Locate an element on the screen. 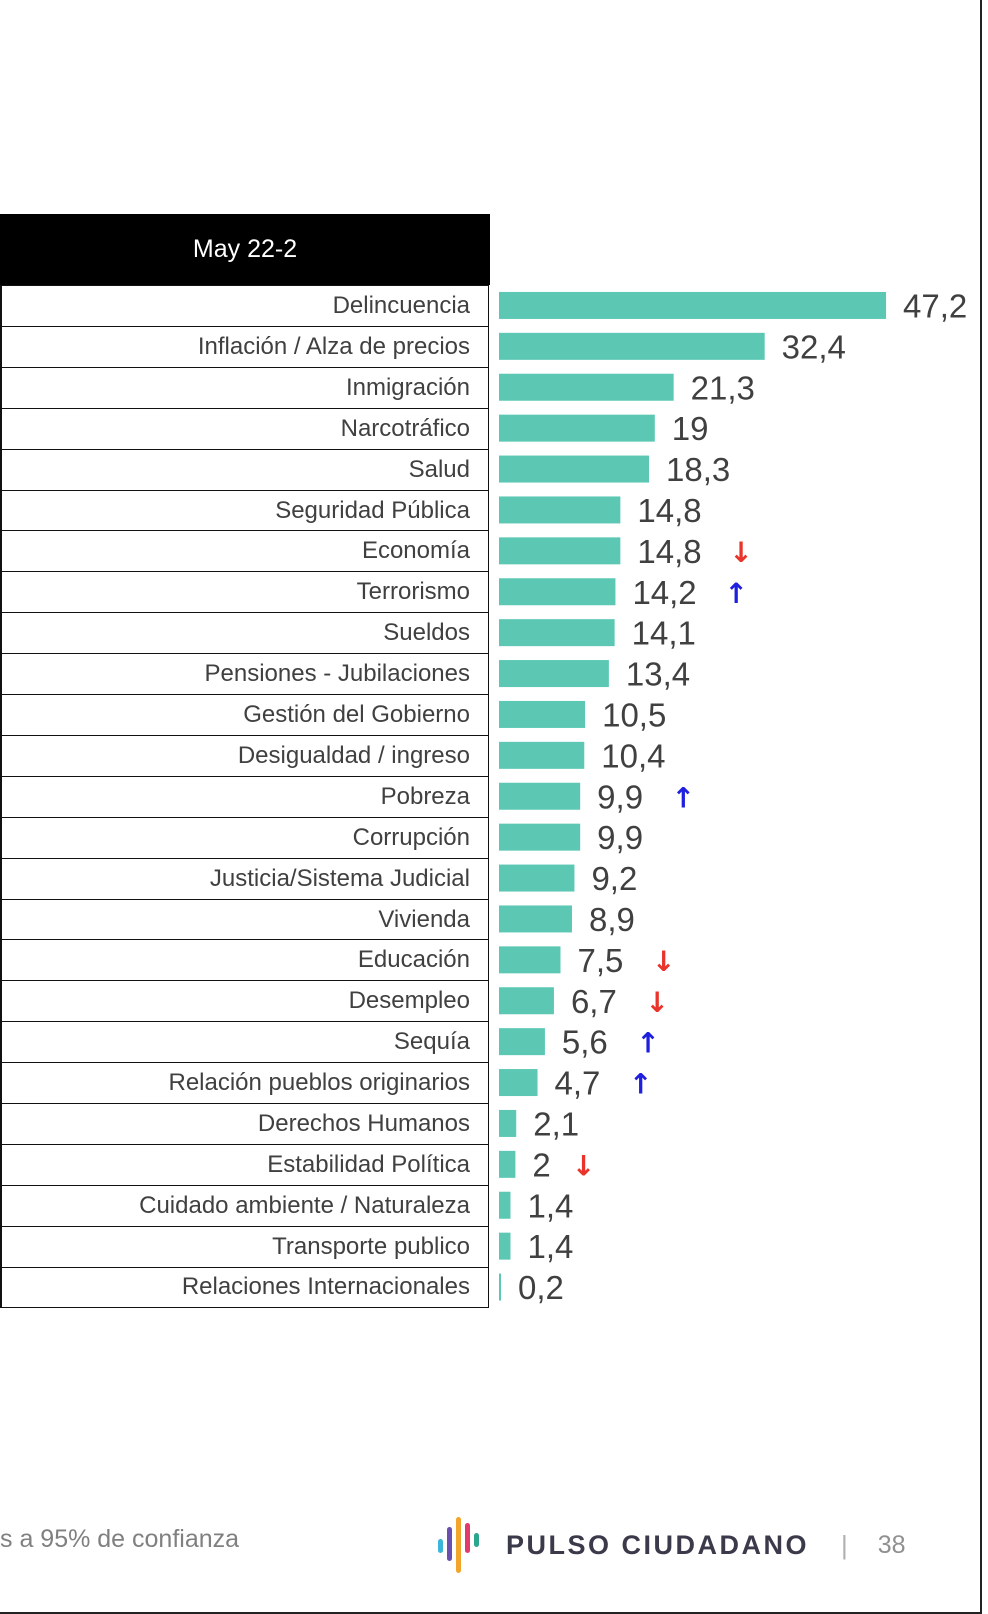 This screenshot has height=1614, width=988. brand-name: PULSO CIUDADANO is located at coordinates (658, 1544).